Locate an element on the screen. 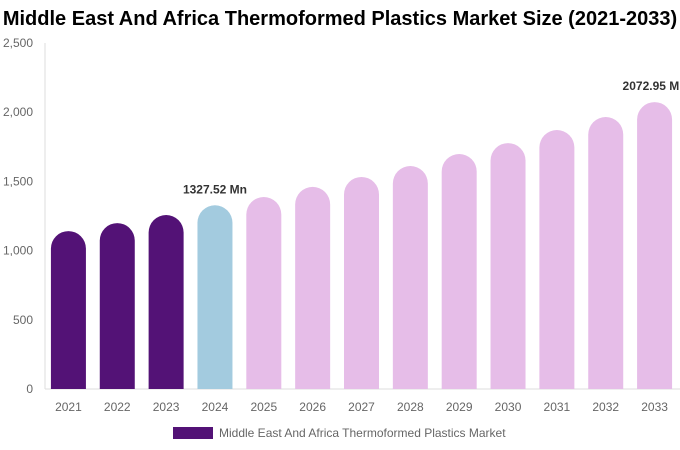  bar-2030 is located at coordinates (508, 266).